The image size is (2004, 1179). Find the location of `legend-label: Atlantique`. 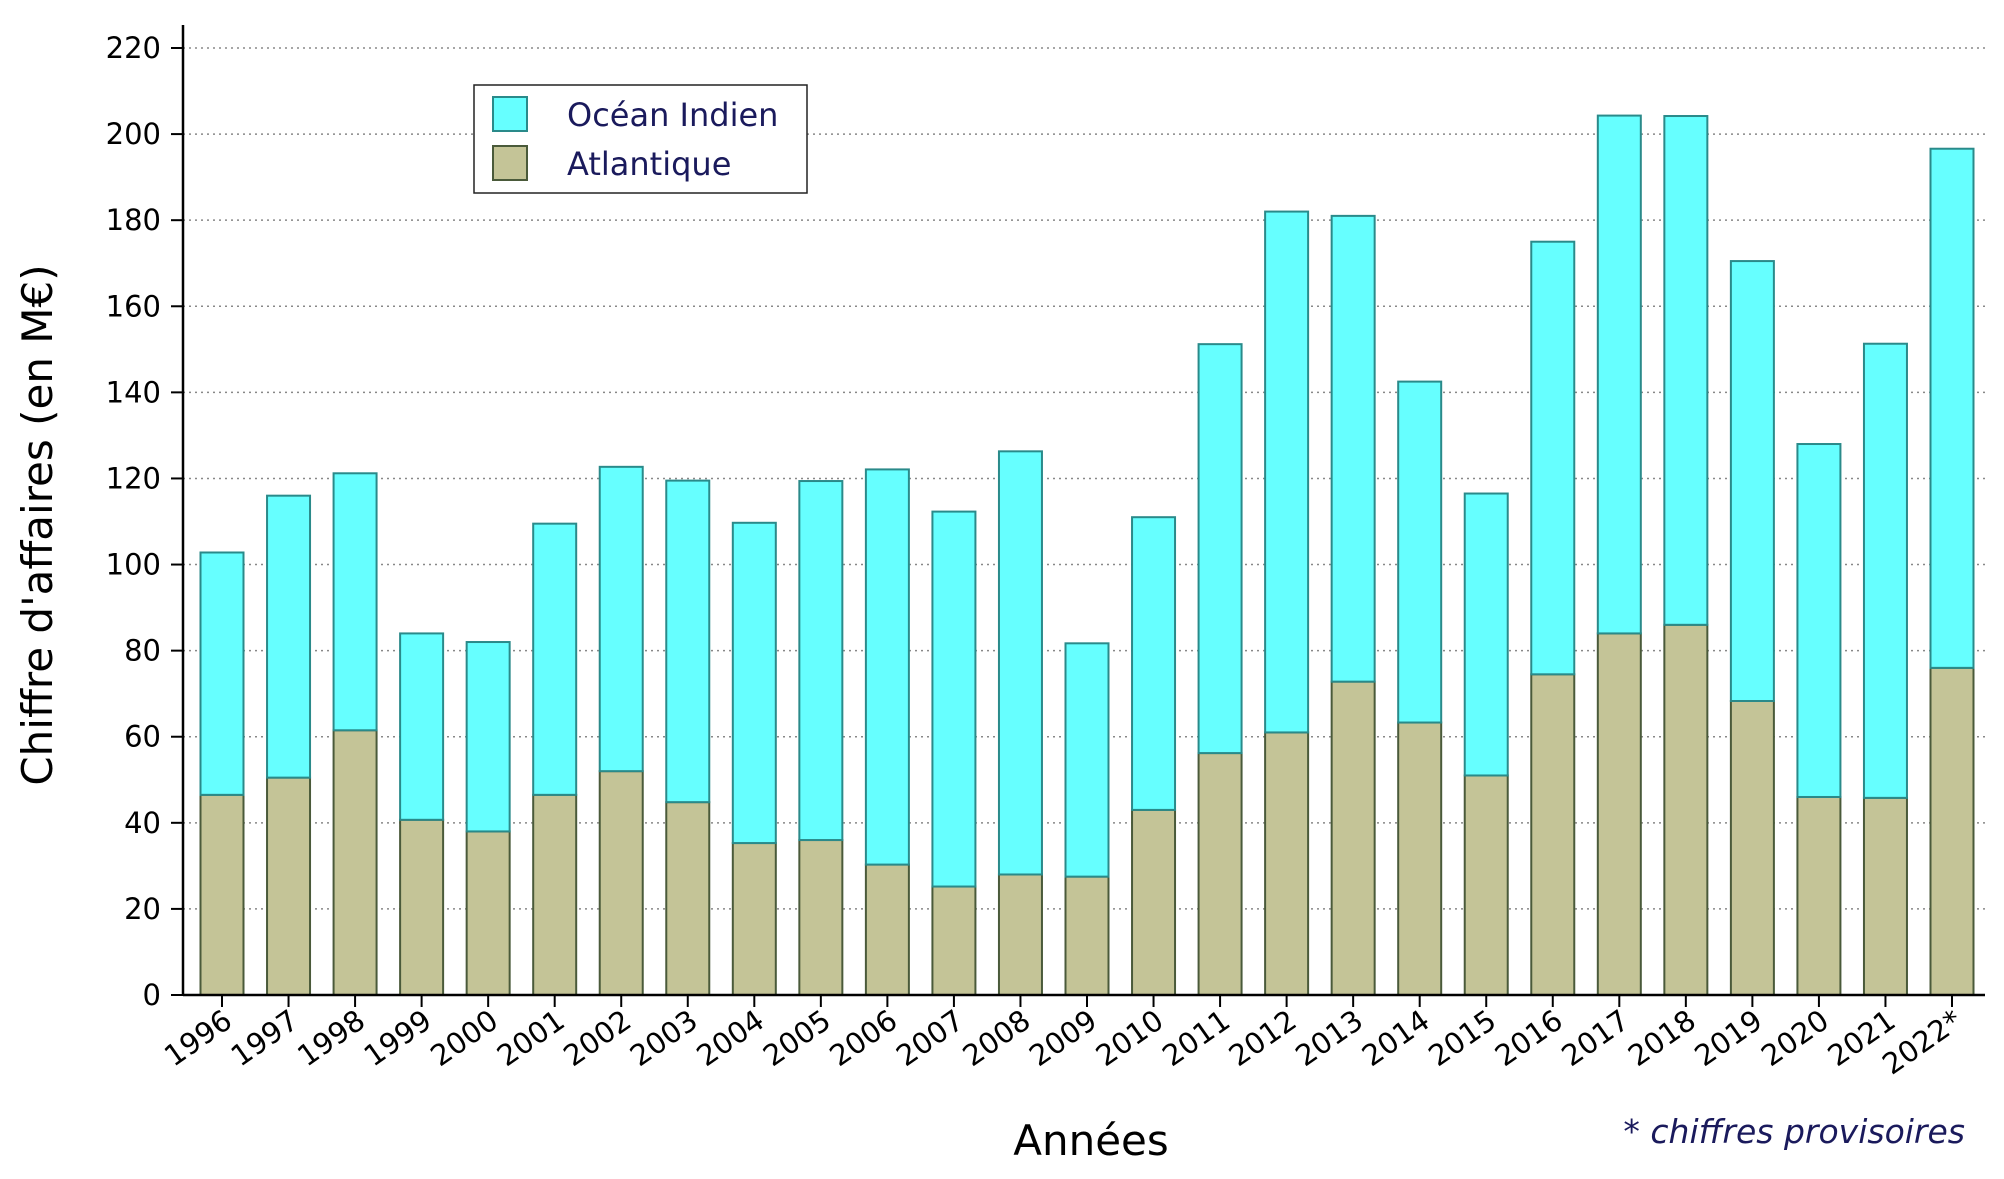

legend-label: Atlantique is located at coordinates (649, 164).